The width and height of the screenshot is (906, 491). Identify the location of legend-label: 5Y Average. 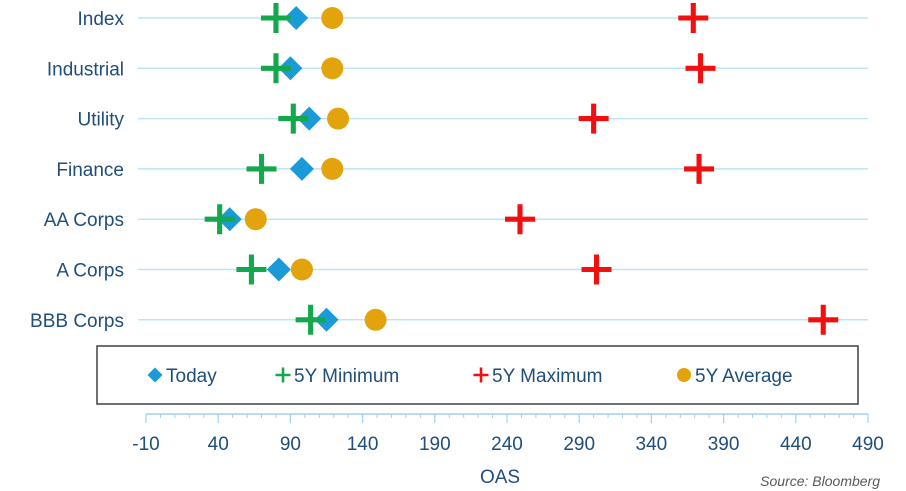
(744, 376).